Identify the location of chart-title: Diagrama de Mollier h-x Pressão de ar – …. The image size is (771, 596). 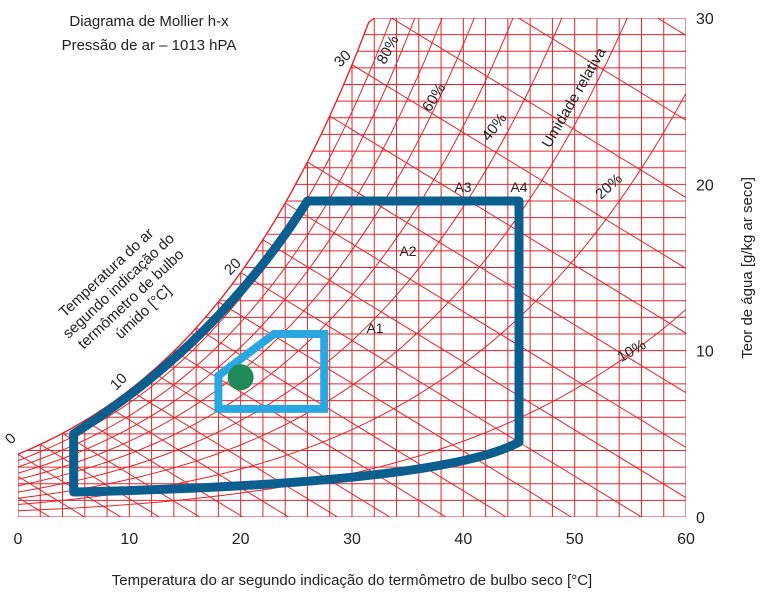
(149, 33).